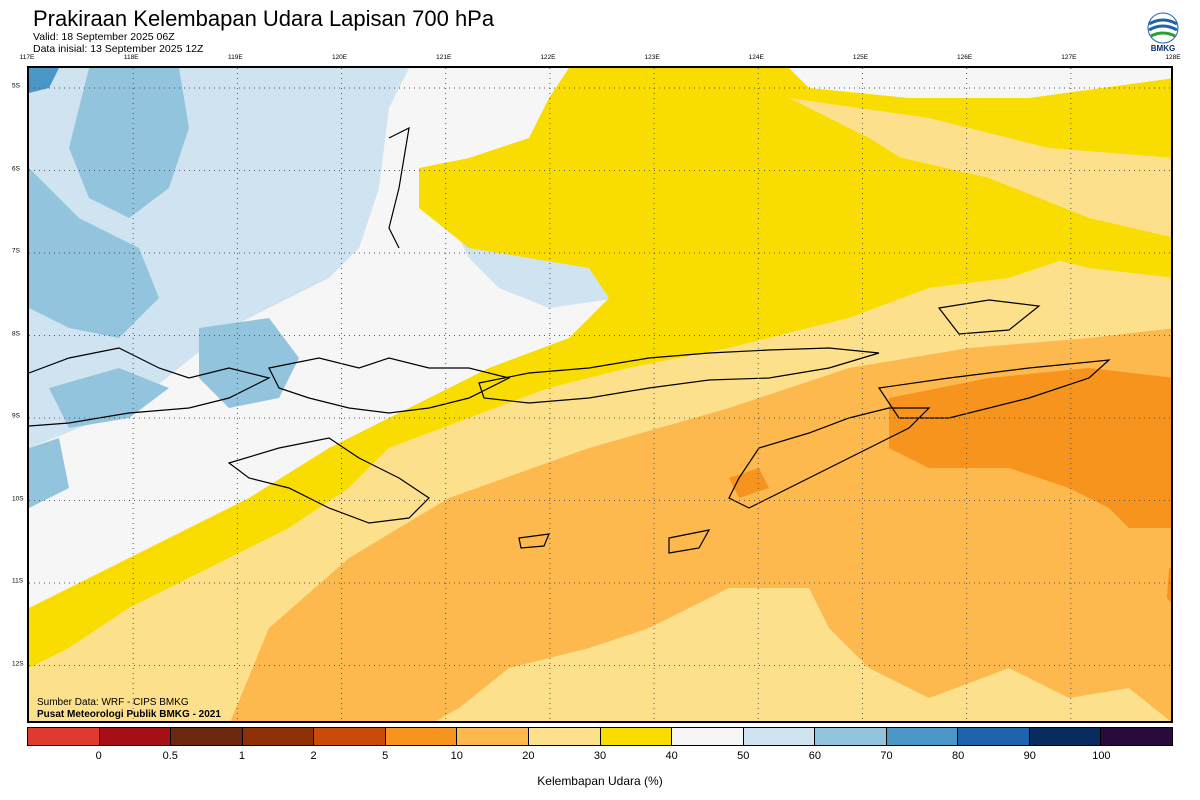 The image size is (1200, 800). What do you see at coordinates (1173, 57) in the screenshot?
I see `lon-label: 128E` at bounding box center [1173, 57].